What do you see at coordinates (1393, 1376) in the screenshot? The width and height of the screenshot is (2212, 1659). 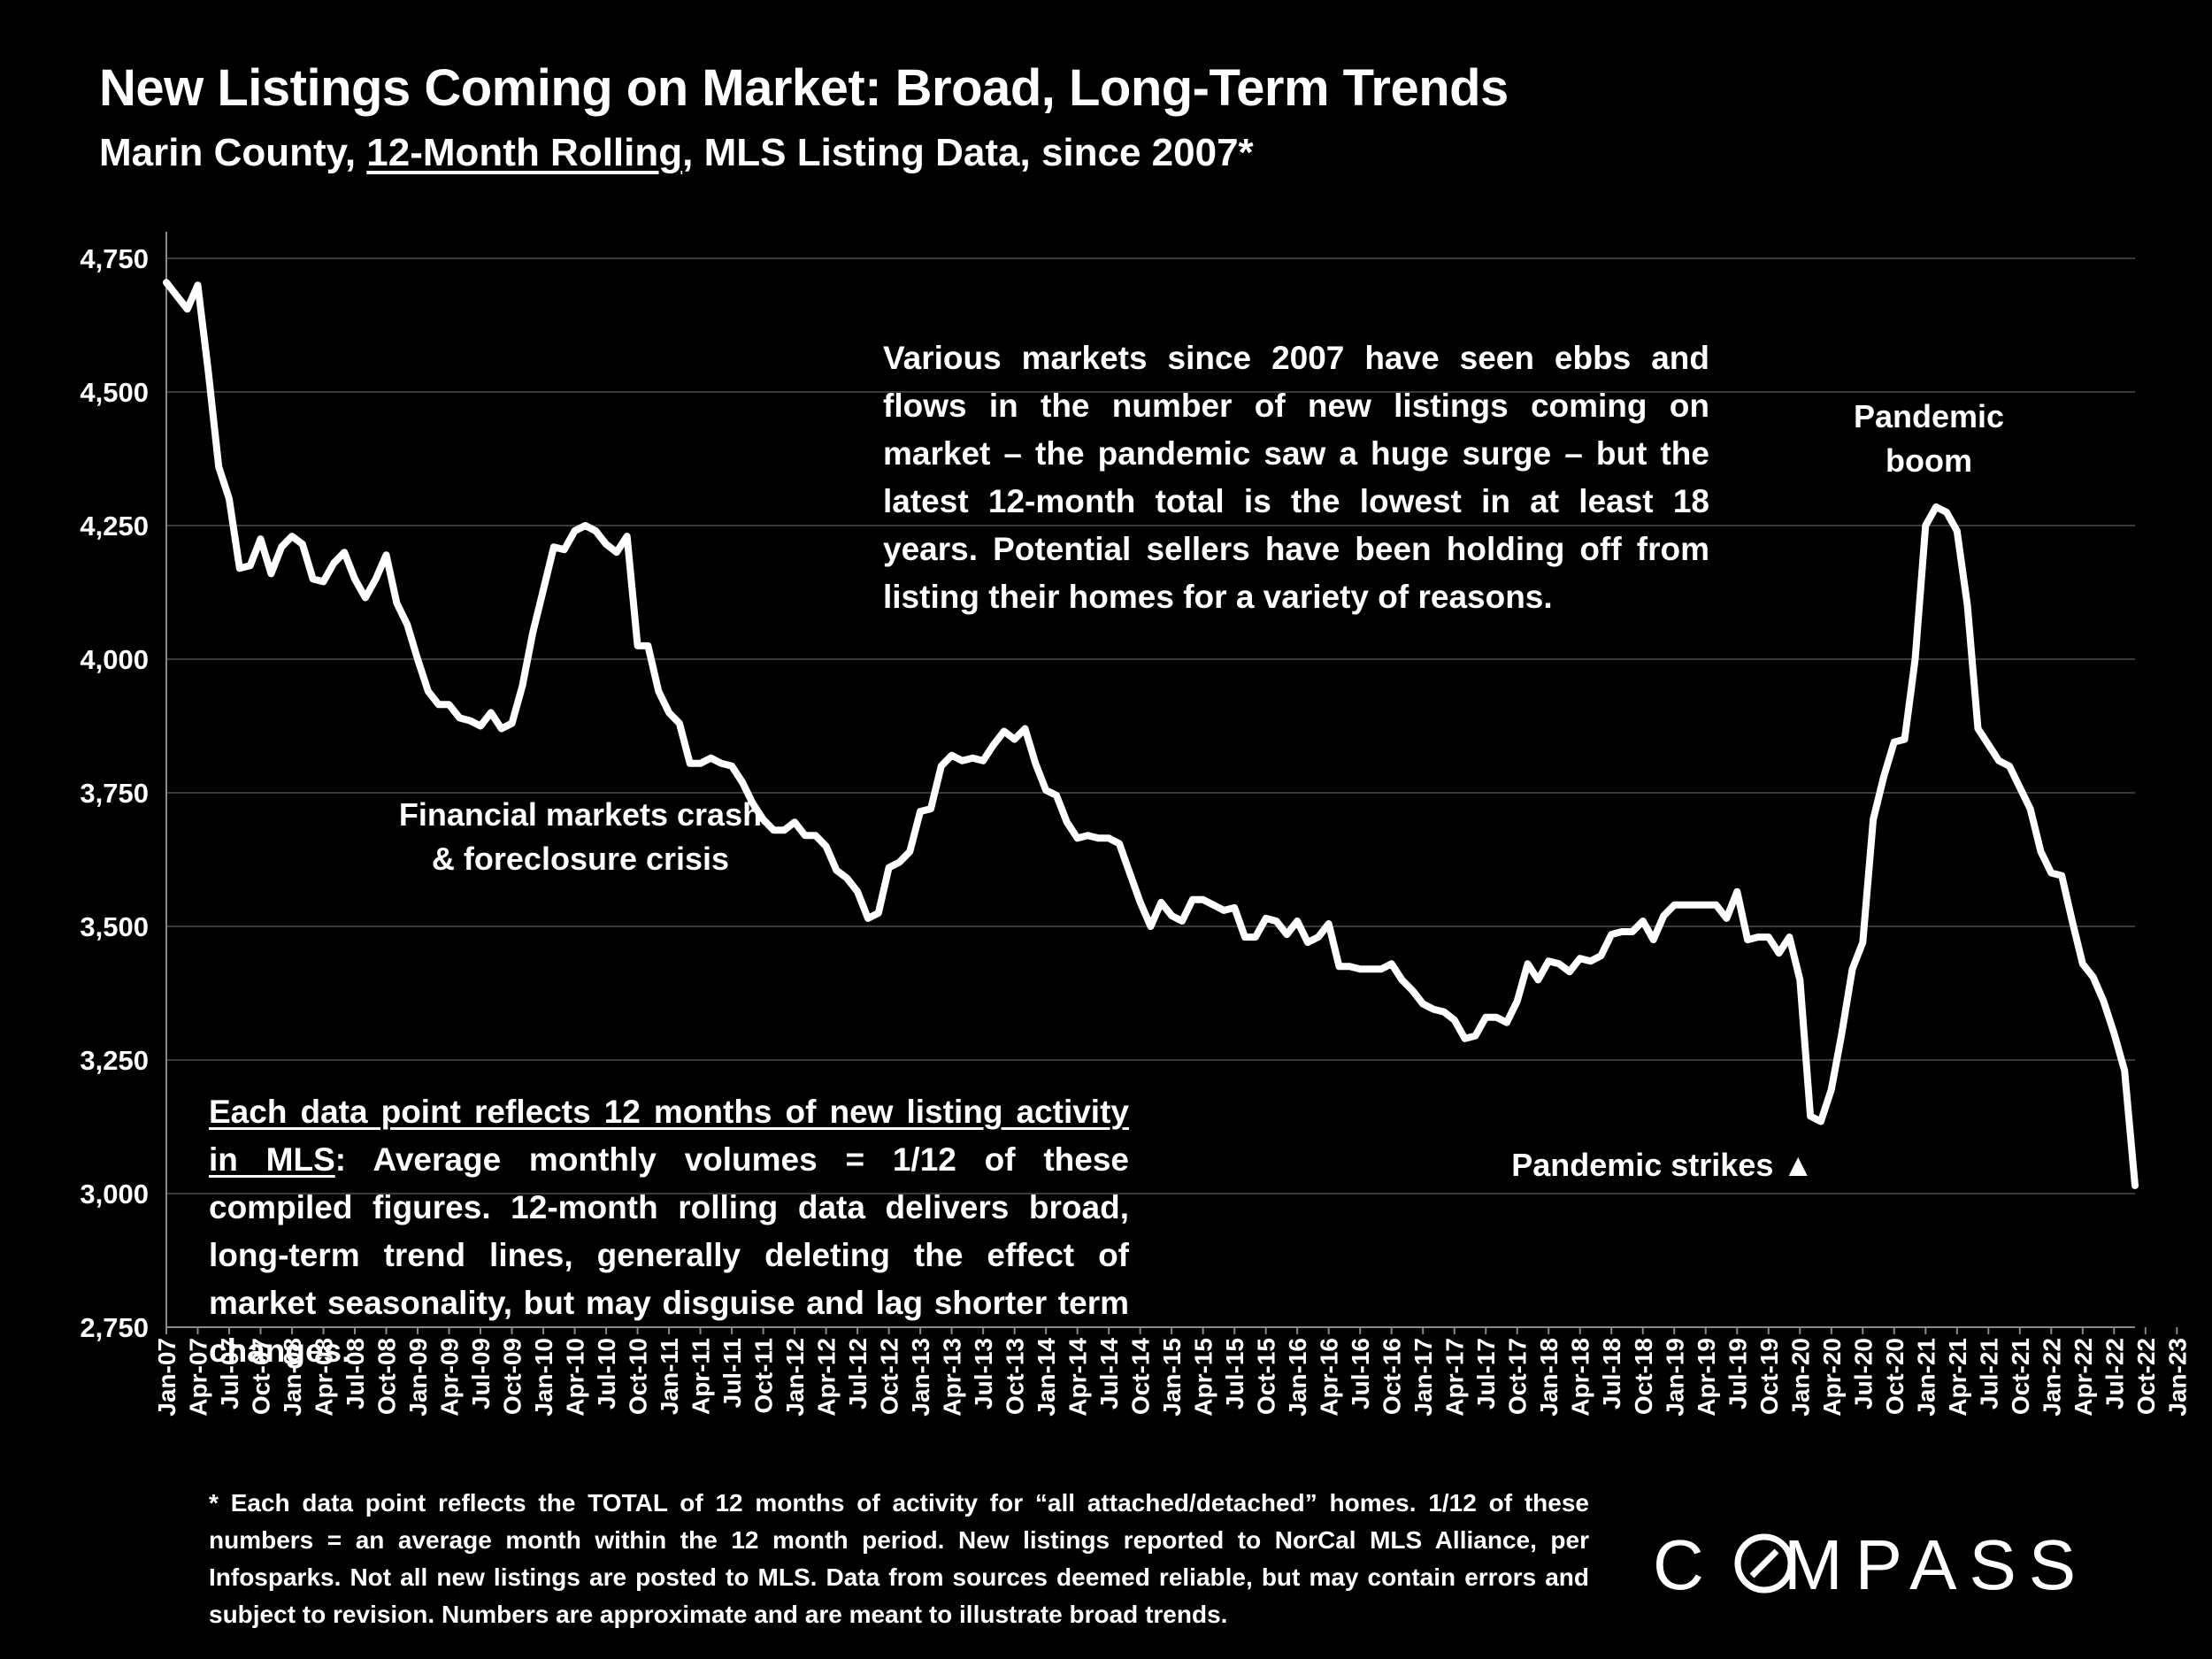 I see `x-tick-label: Oct-16` at bounding box center [1393, 1376].